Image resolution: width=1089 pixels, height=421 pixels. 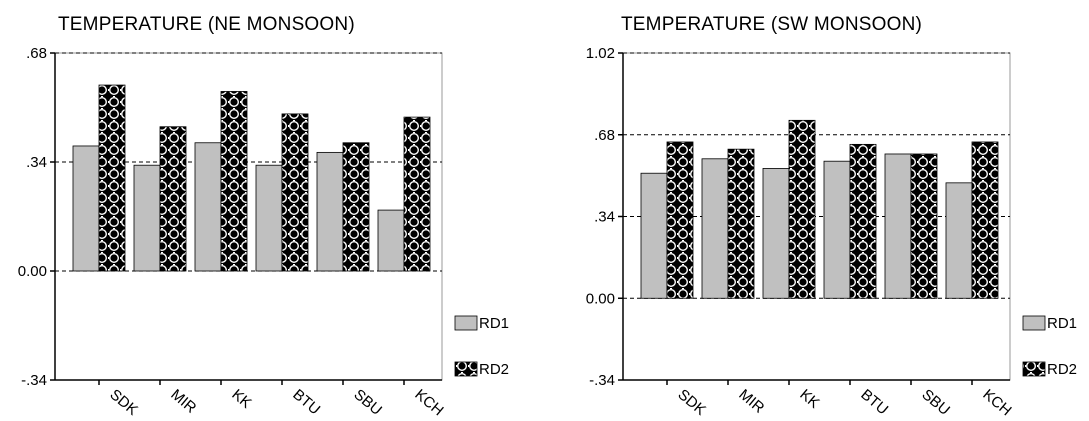 What do you see at coordinates (206, 24) in the screenshot?
I see `chart-title: TEMPERATURE (NE MONSOON)` at bounding box center [206, 24].